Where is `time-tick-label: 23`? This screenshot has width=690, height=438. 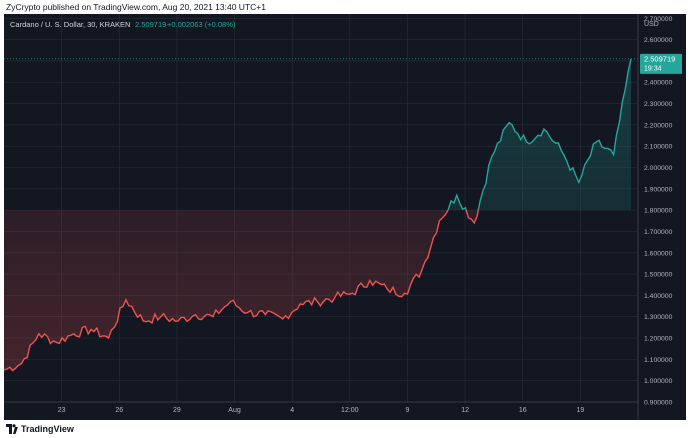 time-tick-label: 23 is located at coordinates (62, 410).